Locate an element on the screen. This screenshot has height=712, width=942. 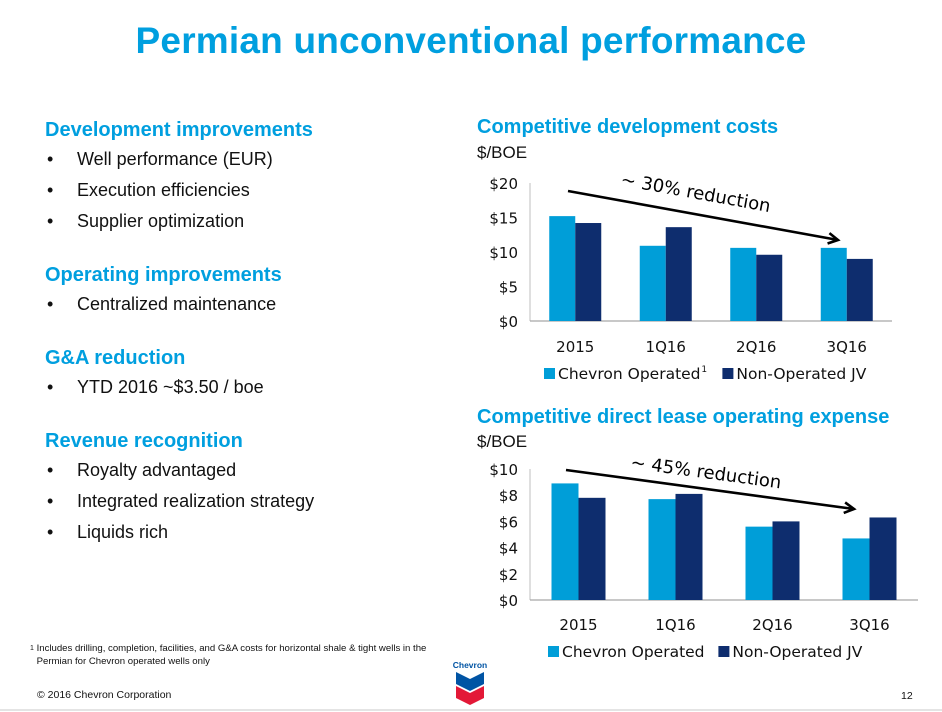
bullet-item: • Well performance (EUR) is located at coordinates (250, 159).